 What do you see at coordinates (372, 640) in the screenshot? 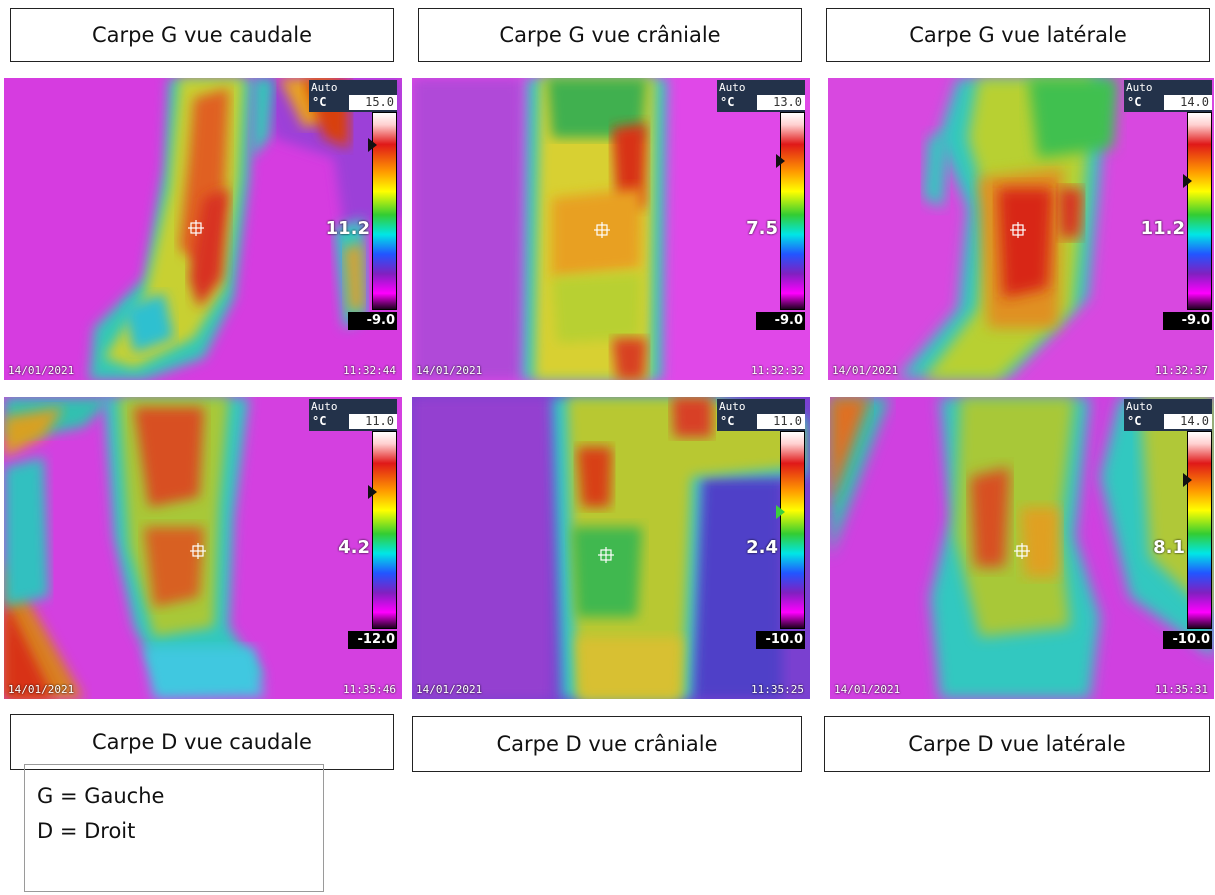
I see `scale-min: -12.0` at bounding box center [372, 640].